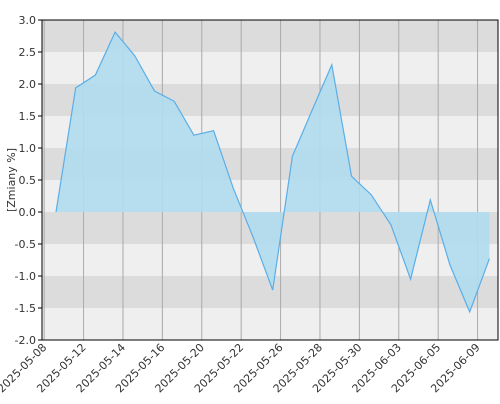 The width and height of the screenshot is (500, 404). What do you see at coordinates (25, 244) in the screenshot?
I see `y-tick-label: -0.5` at bounding box center [25, 244].